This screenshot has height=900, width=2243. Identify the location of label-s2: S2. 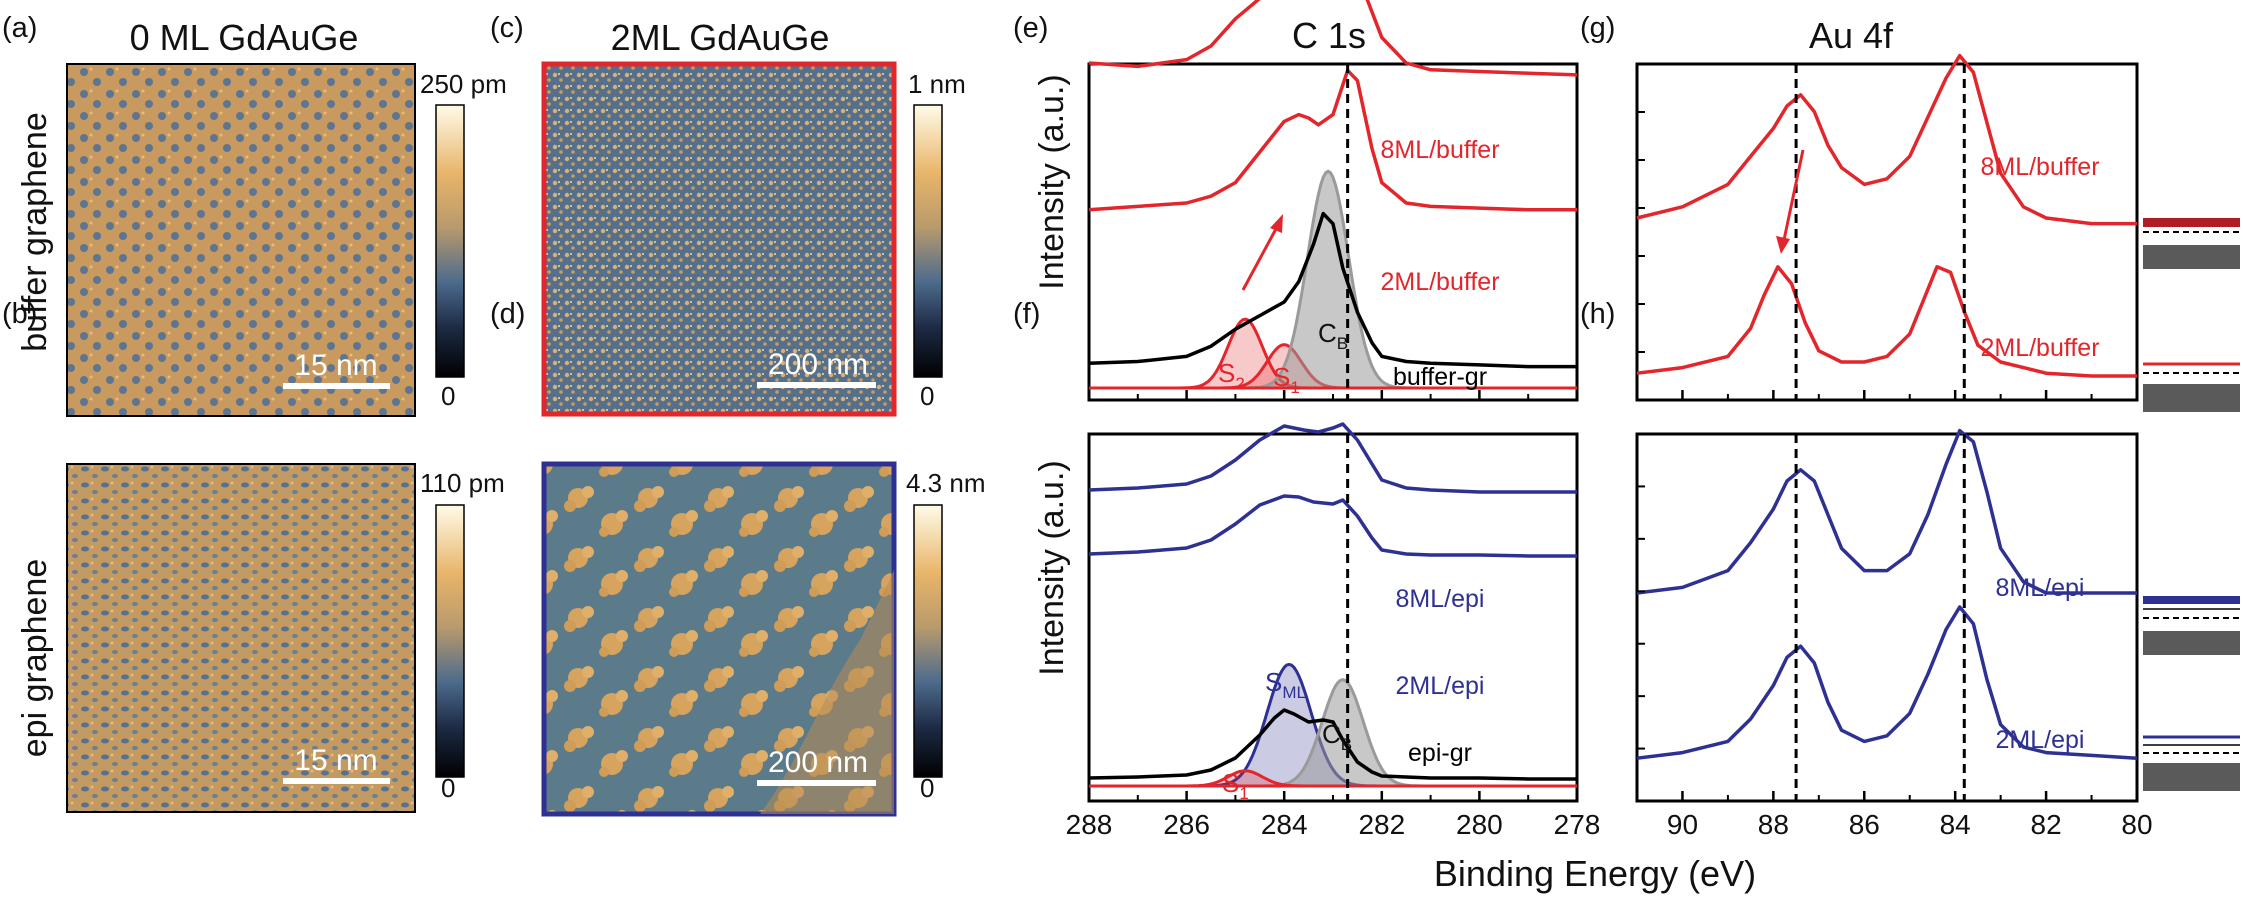
(1231, 375).